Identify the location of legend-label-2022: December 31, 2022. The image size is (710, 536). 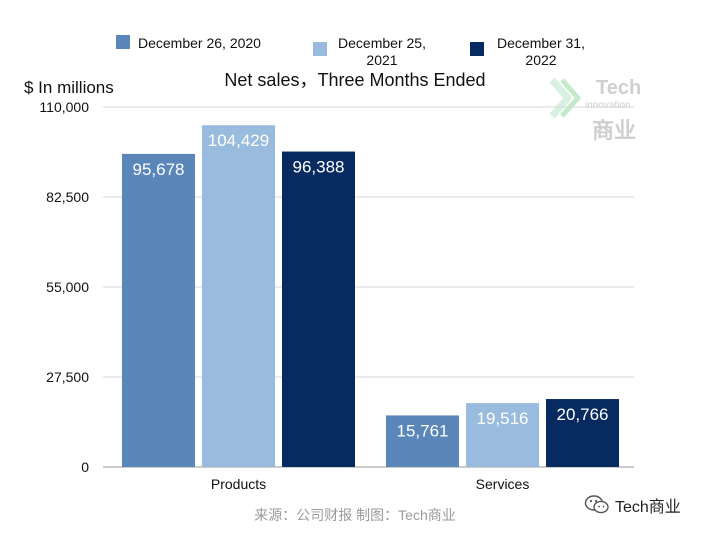
(541, 51).